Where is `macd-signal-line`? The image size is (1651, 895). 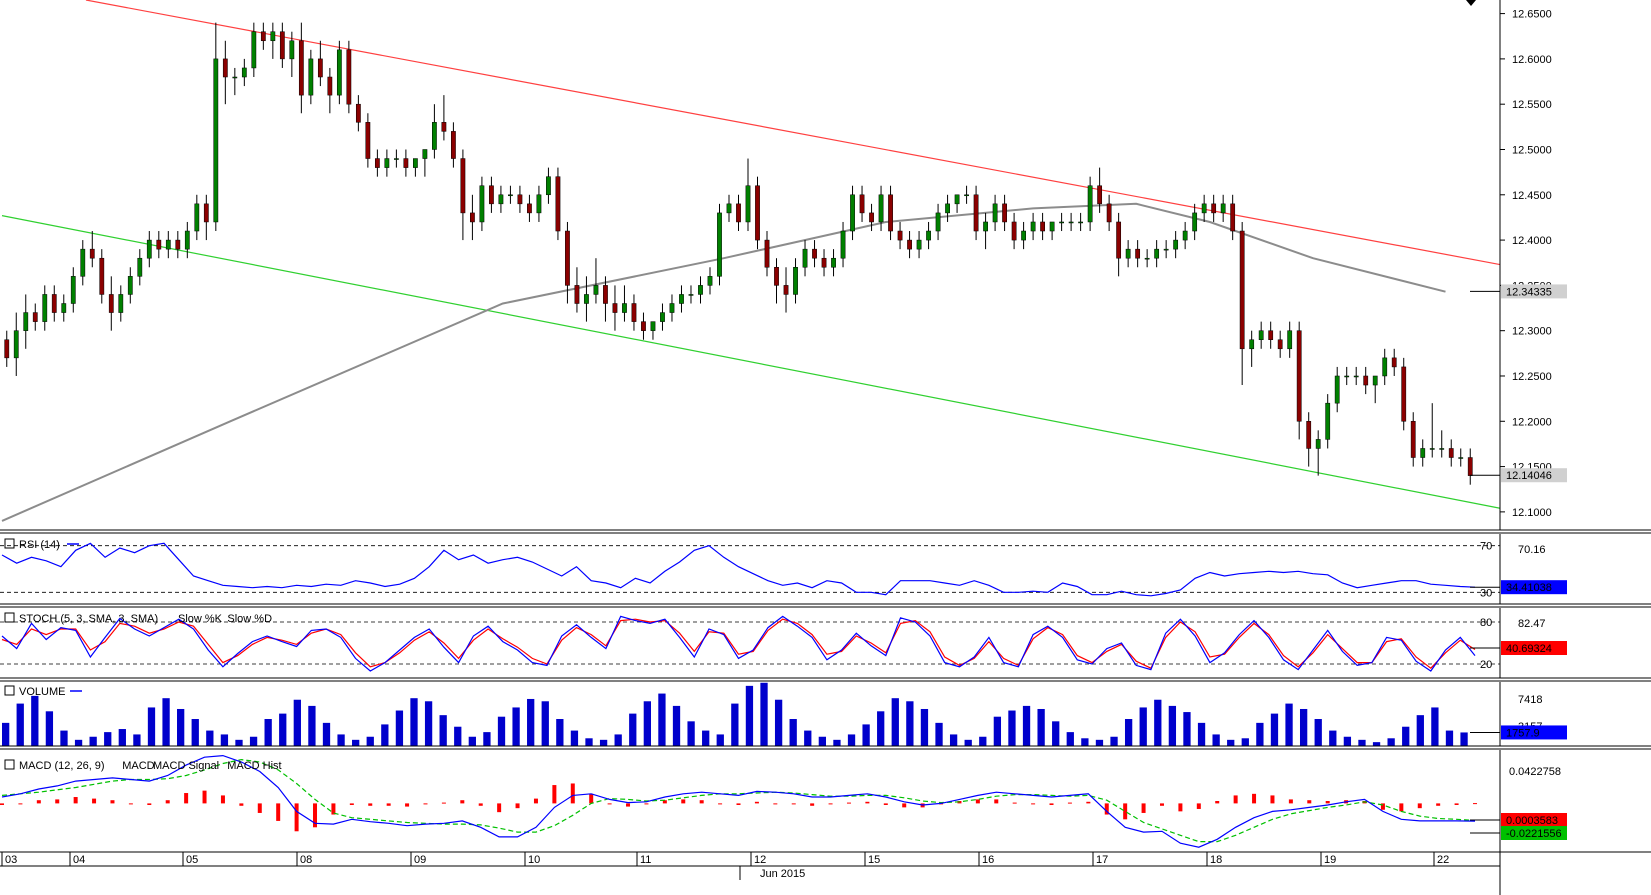
macd-signal-line is located at coordinates (738, 800).